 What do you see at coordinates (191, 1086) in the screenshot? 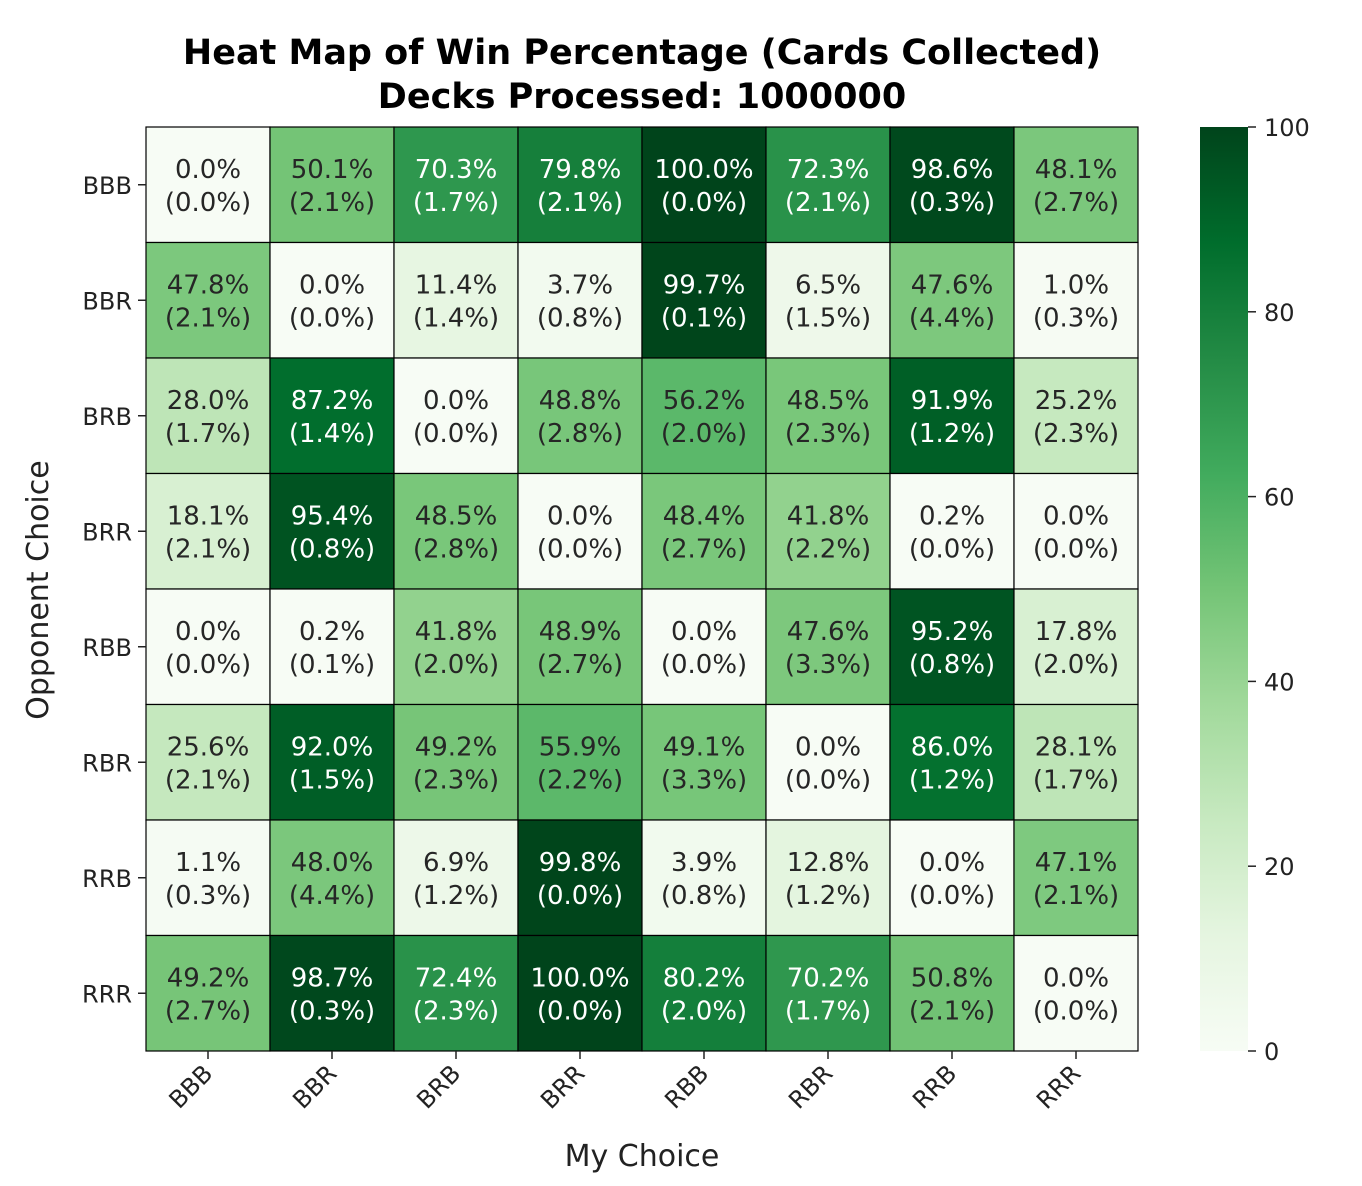
I see `x-tick-label: BBB` at bounding box center [191, 1086].